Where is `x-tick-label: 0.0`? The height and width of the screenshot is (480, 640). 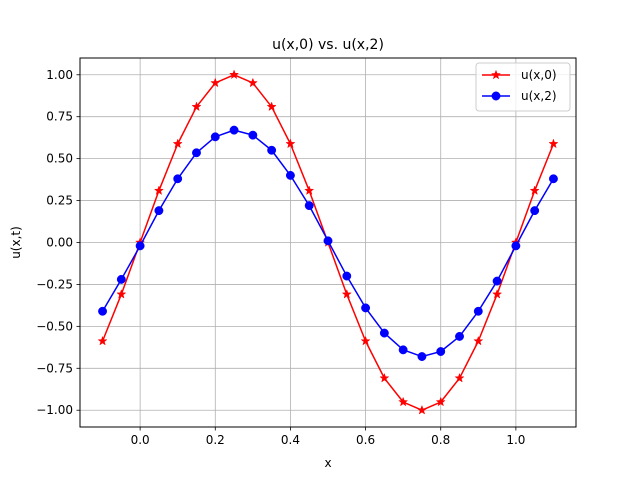 x-tick-label: 0.0 is located at coordinates (140, 440).